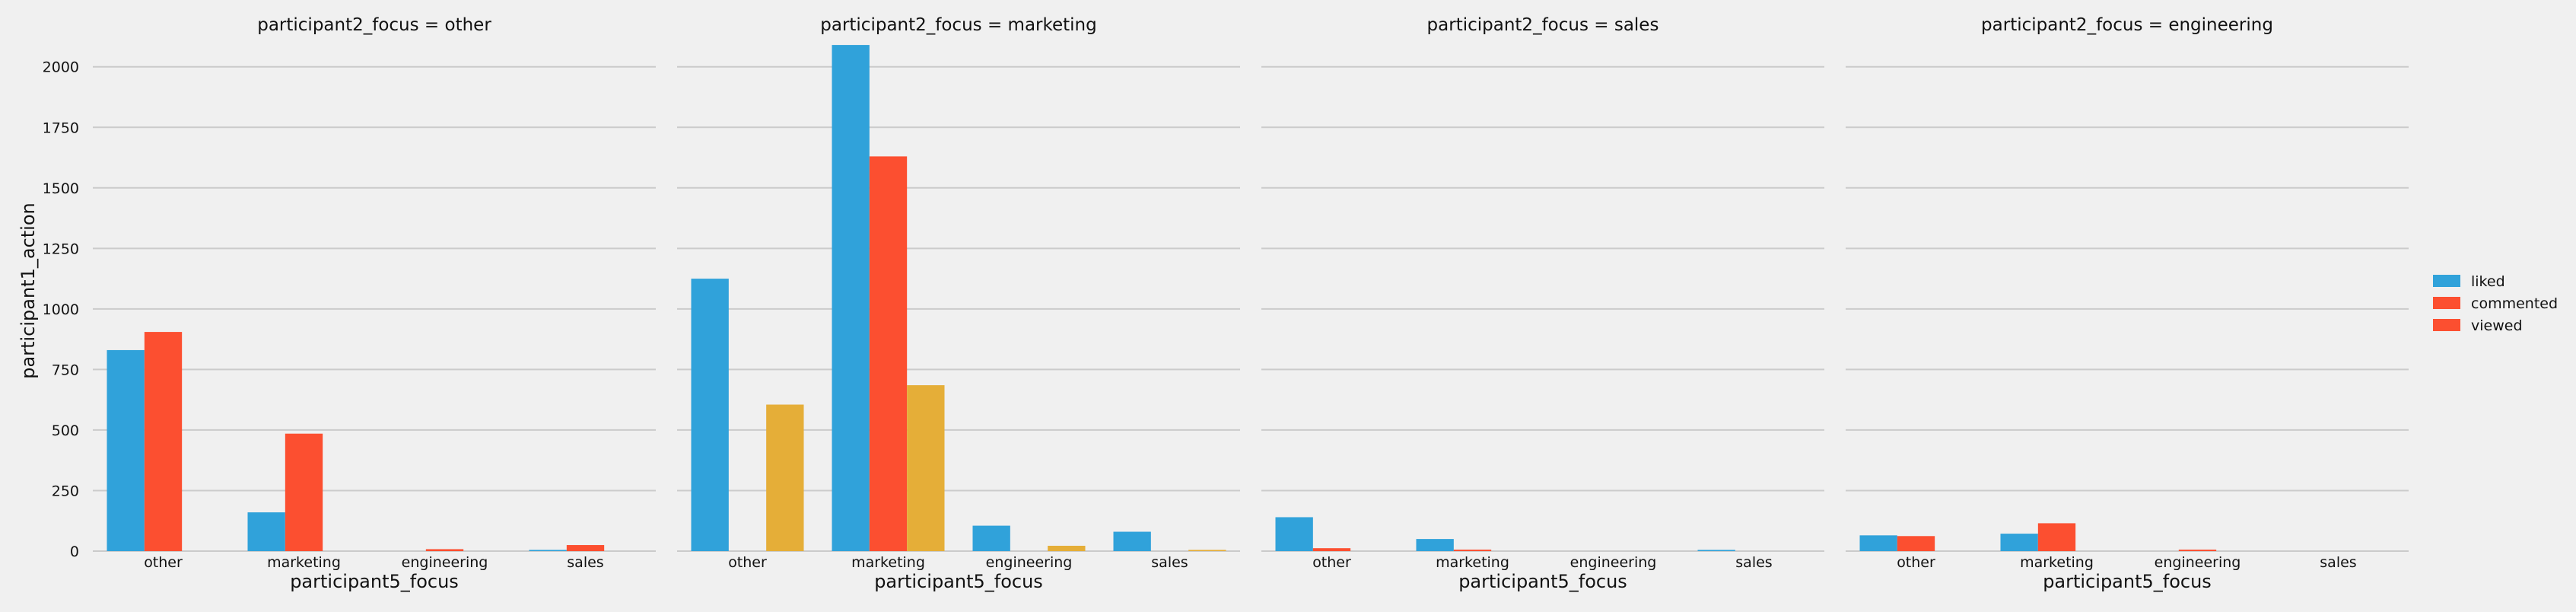 Image resolution: width=2576 pixels, height=612 pixels. What do you see at coordinates (61, 128) in the screenshot?
I see `y-tick-label: 1750` at bounding box center [61, 128].